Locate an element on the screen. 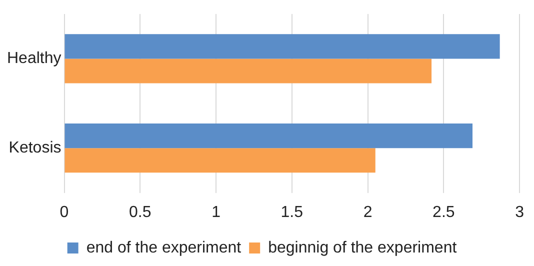 The width and height of the screenshot is (534, 266). x-tick-label: 2 is located at coordinates (367, 212).